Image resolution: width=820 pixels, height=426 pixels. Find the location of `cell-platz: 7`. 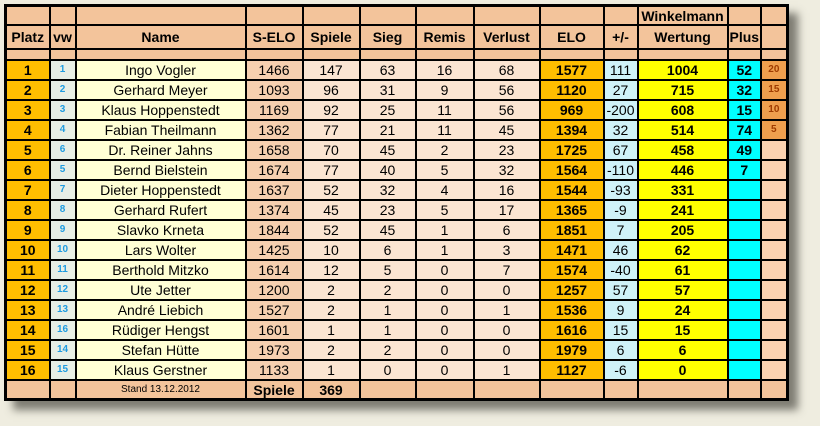

cell-platz: 7 is located at coordinates (27, 190).